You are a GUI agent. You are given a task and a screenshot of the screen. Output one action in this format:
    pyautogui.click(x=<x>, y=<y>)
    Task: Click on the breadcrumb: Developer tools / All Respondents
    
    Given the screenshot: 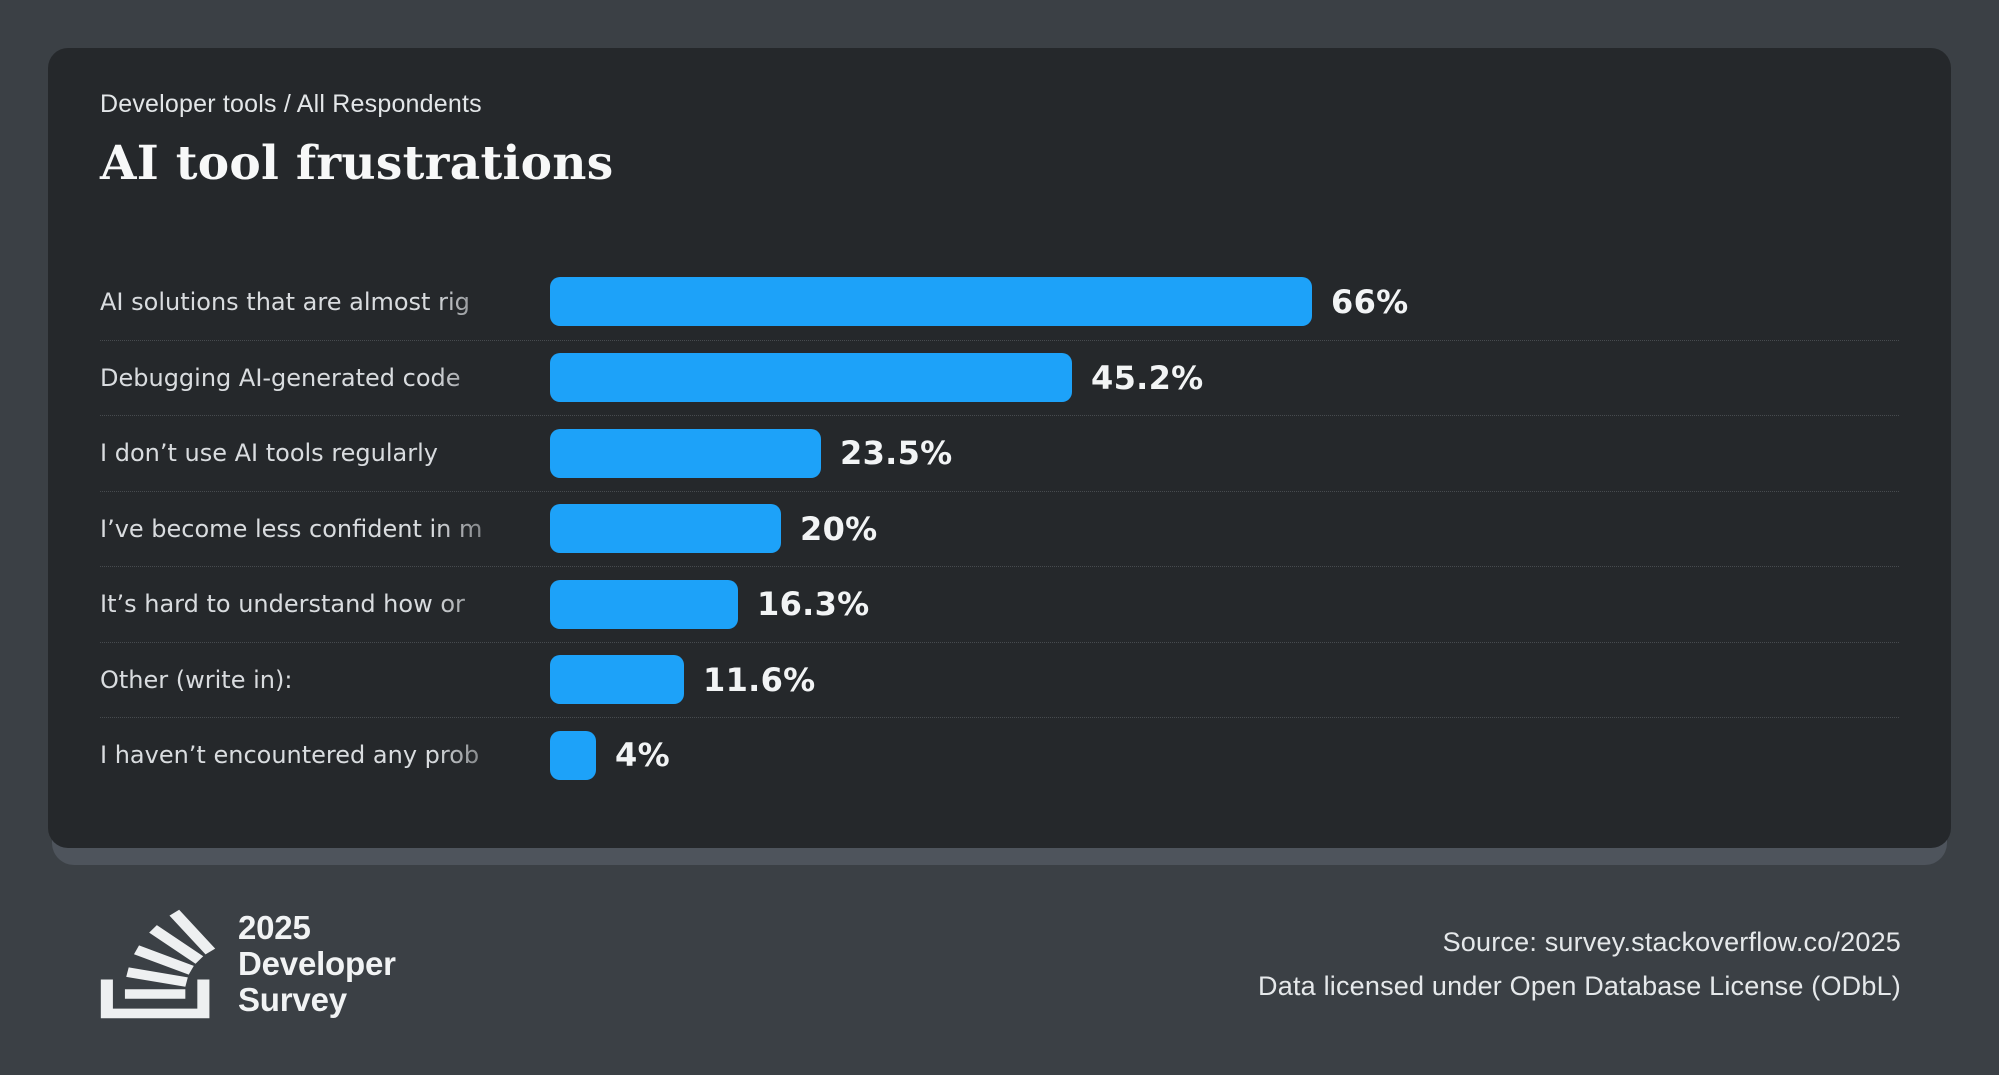 What is the action you would take?
    pyautogui.click(x=291, y=104)
    